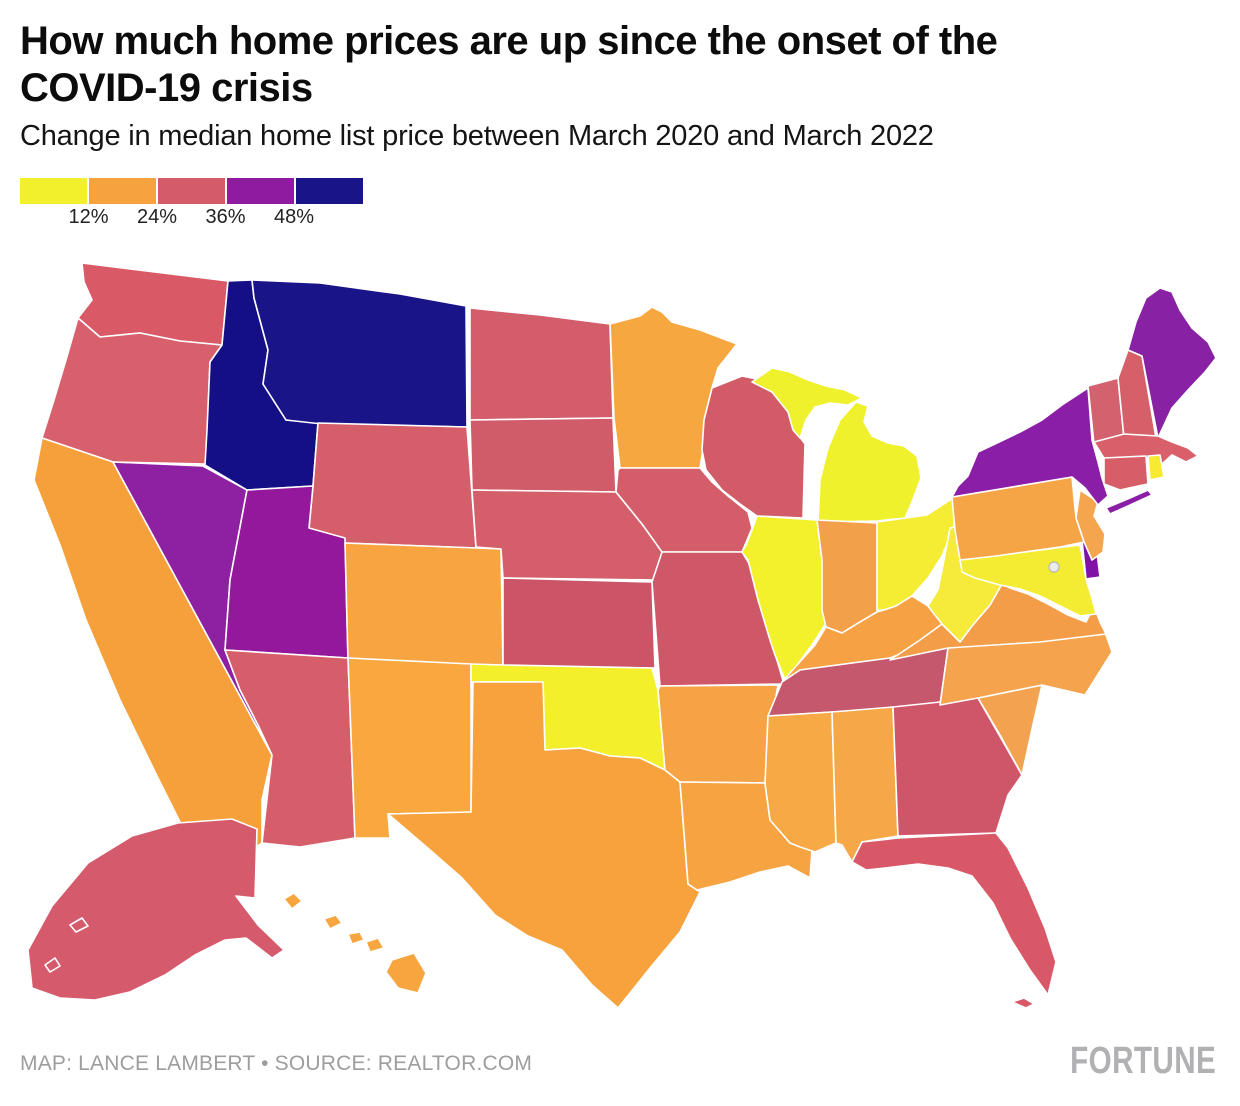  Describe the element at coordinates (1054, 567) in the screenshot. I see `state-district-of-columbia` at that location.